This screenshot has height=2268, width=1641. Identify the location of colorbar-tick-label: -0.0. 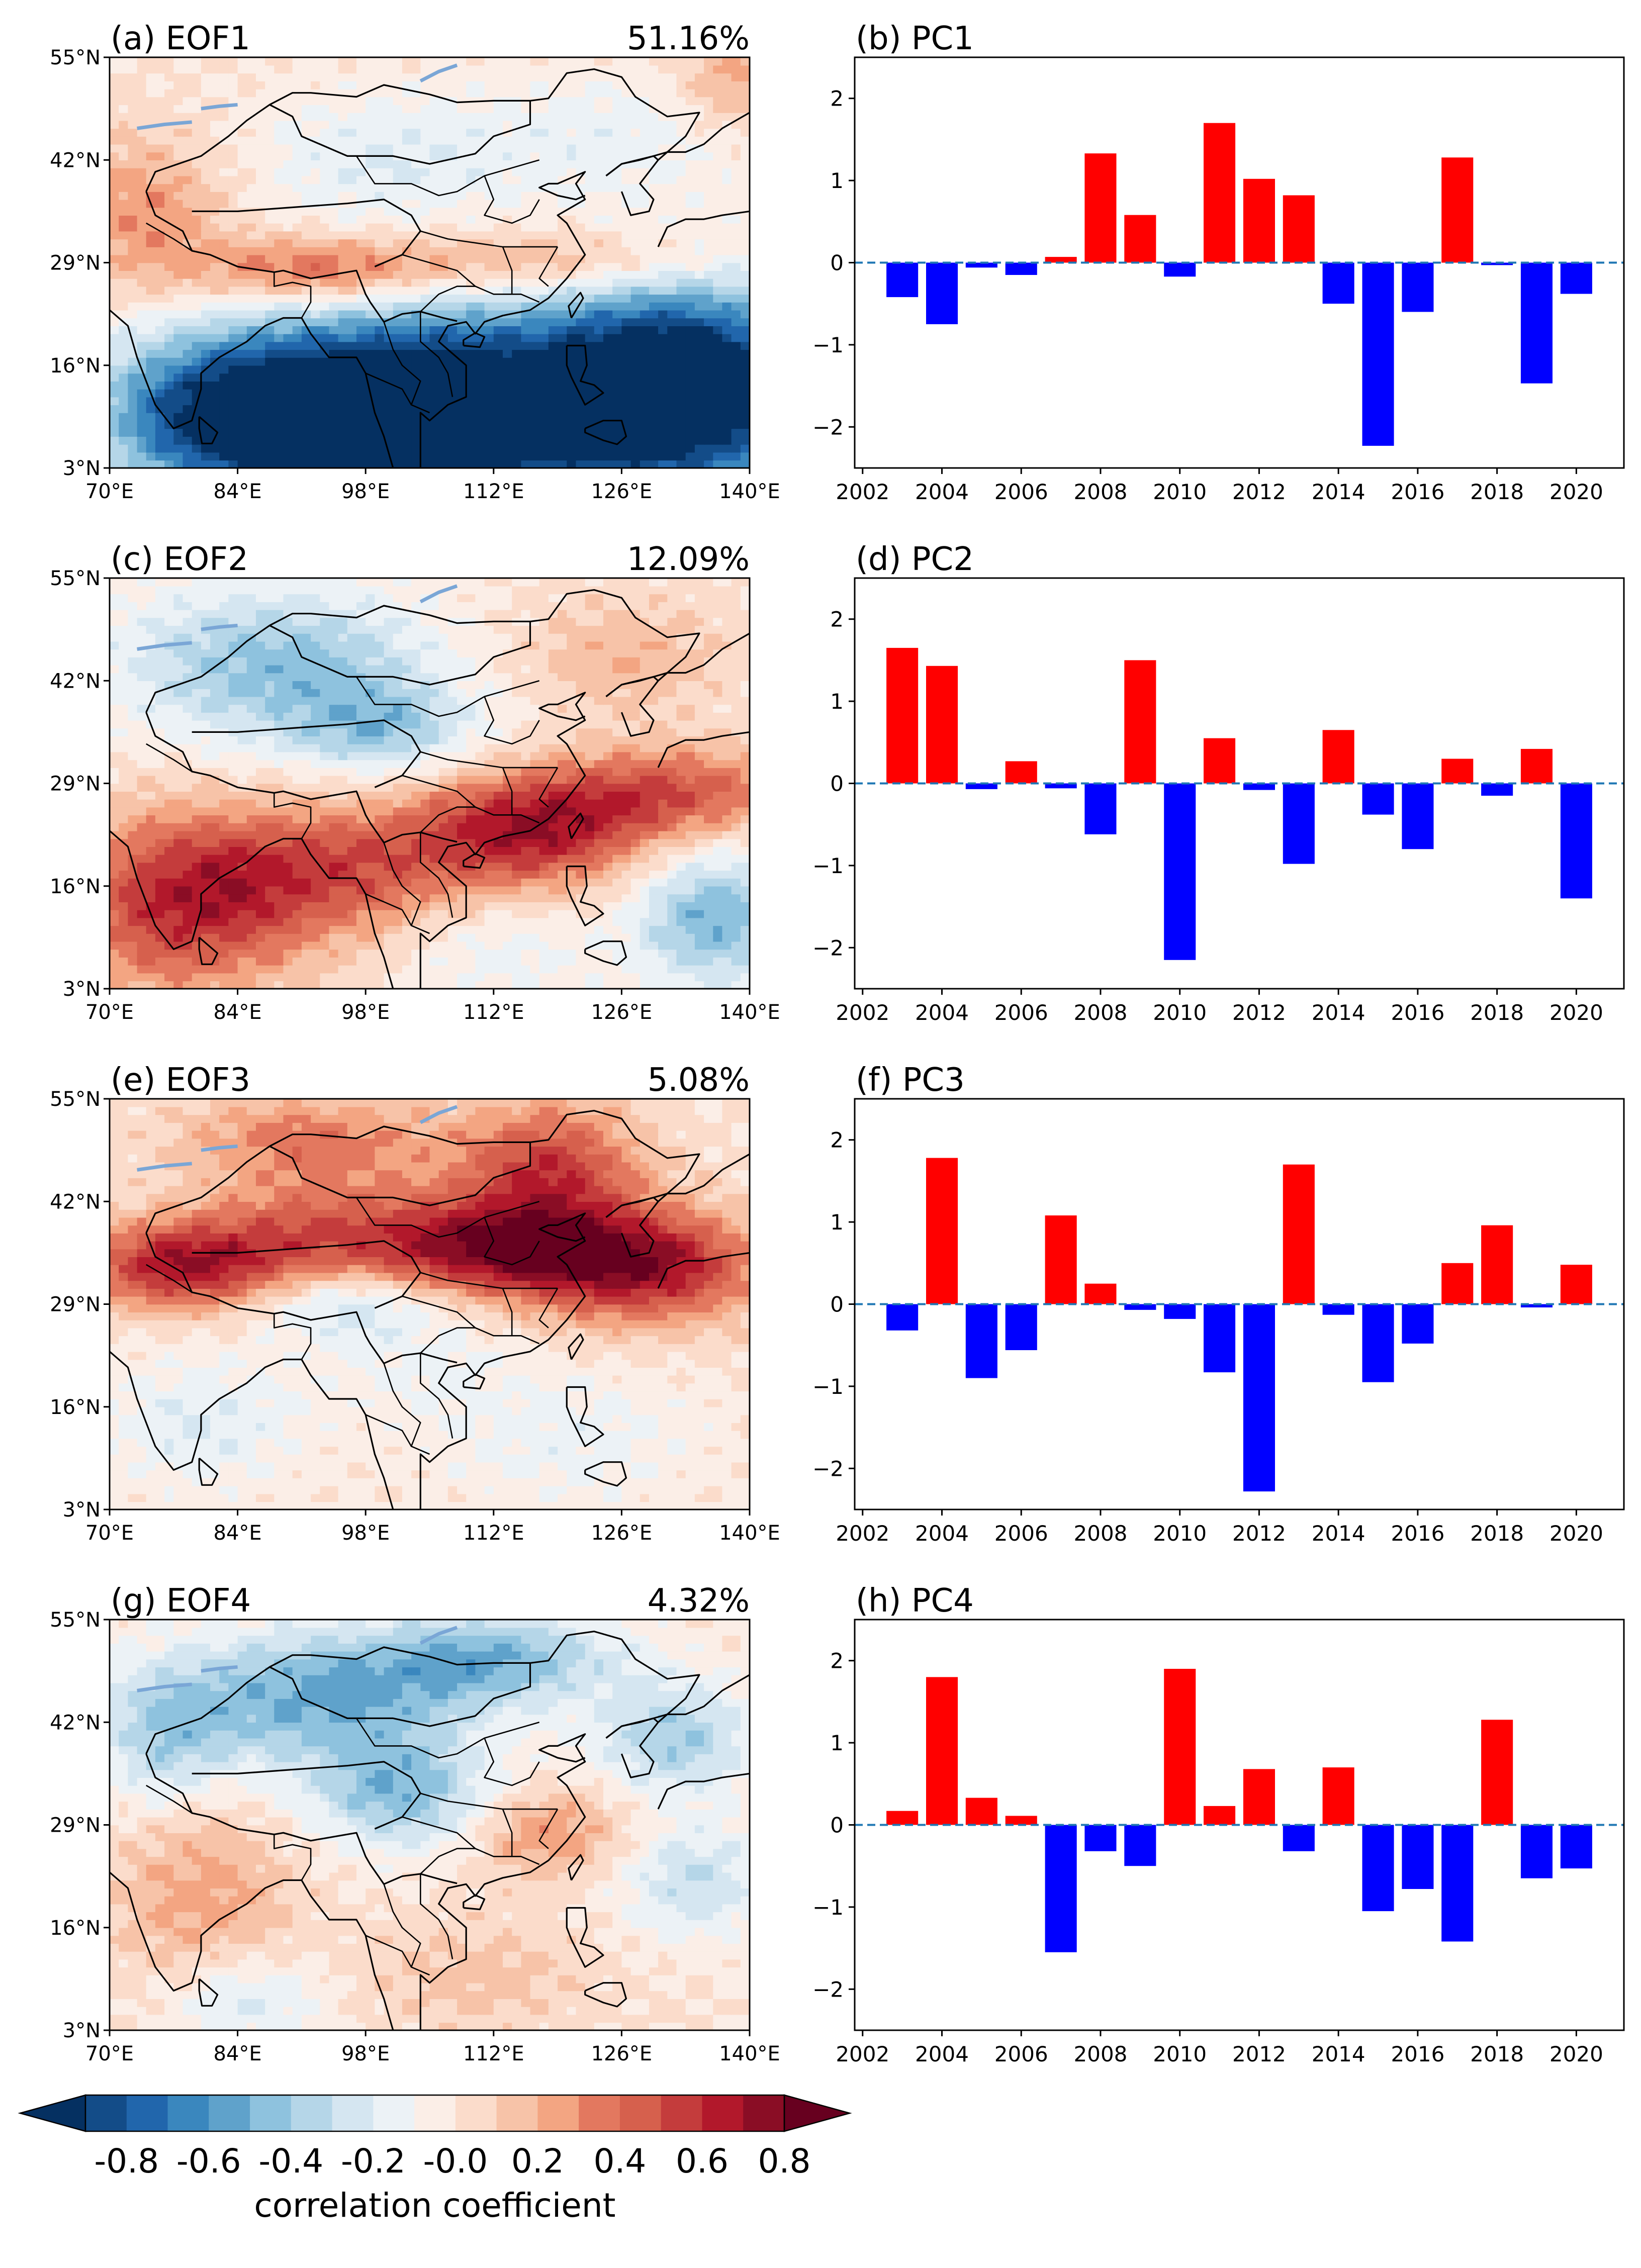
(456, 2161).